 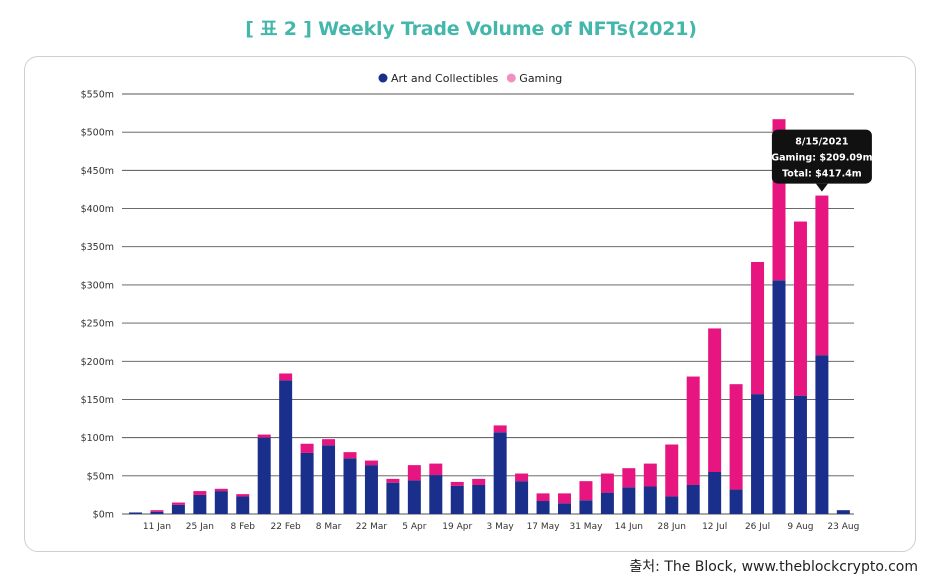 I want to click on y-tick-label: $300m, so click(x=97, y=285).